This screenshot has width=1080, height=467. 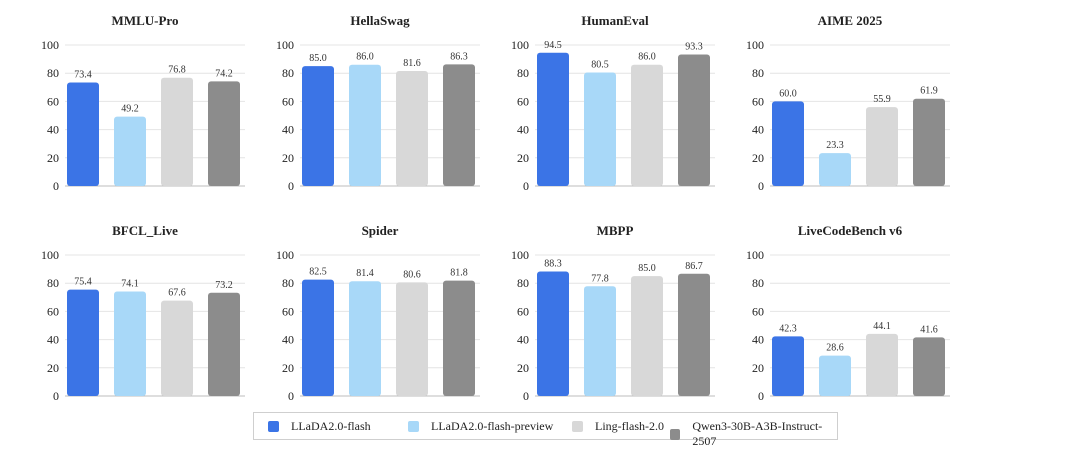 What do you see at coordinates (882, 99) in the screenshot?
I see `data-label: 55.9` at bounding box center [882, 99].